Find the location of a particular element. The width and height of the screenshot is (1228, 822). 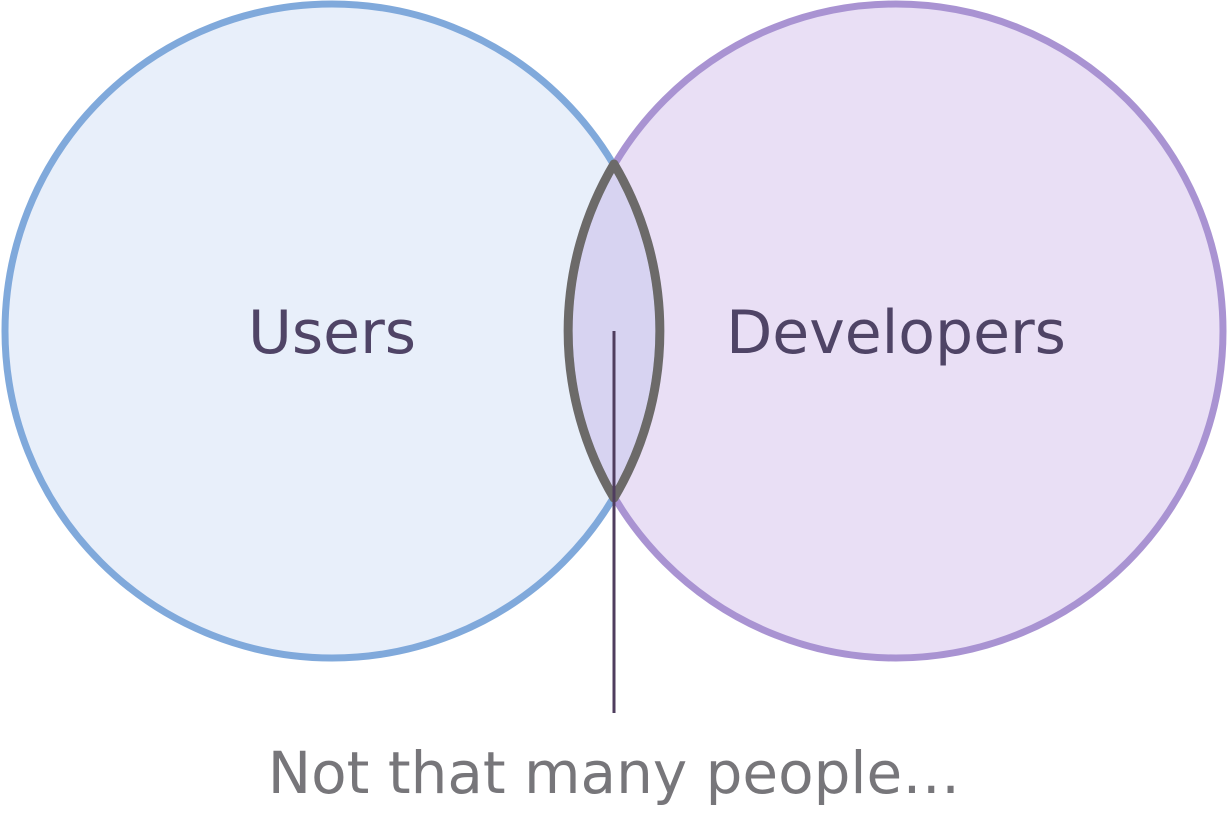

developers-label: Developers is located at coordinates (896, 333).